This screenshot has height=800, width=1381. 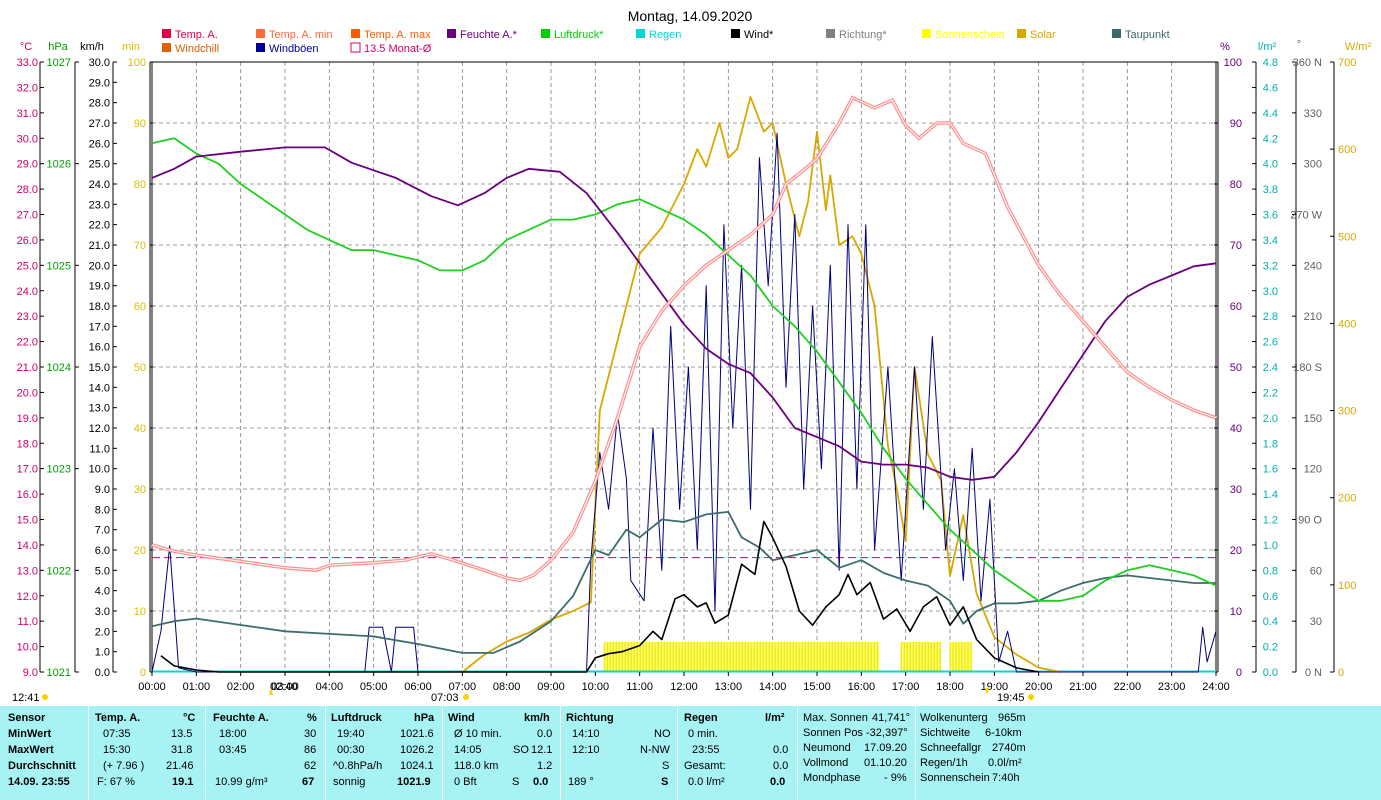 What do you see at coordinates (27, 597) in the screenshot?
I see `temp-axis-label-3: 12.0` at bounding box center [27, 597].